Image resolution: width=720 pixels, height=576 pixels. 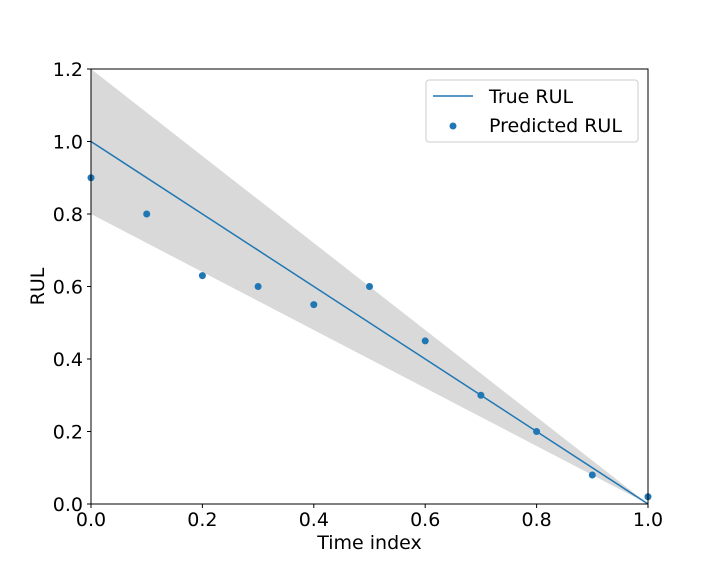 What do you see at coordinates (555, 126) in the screenshot?
I see `legend-predicted-rul-label: Predicted RUL` at bounding box center [555, 126].